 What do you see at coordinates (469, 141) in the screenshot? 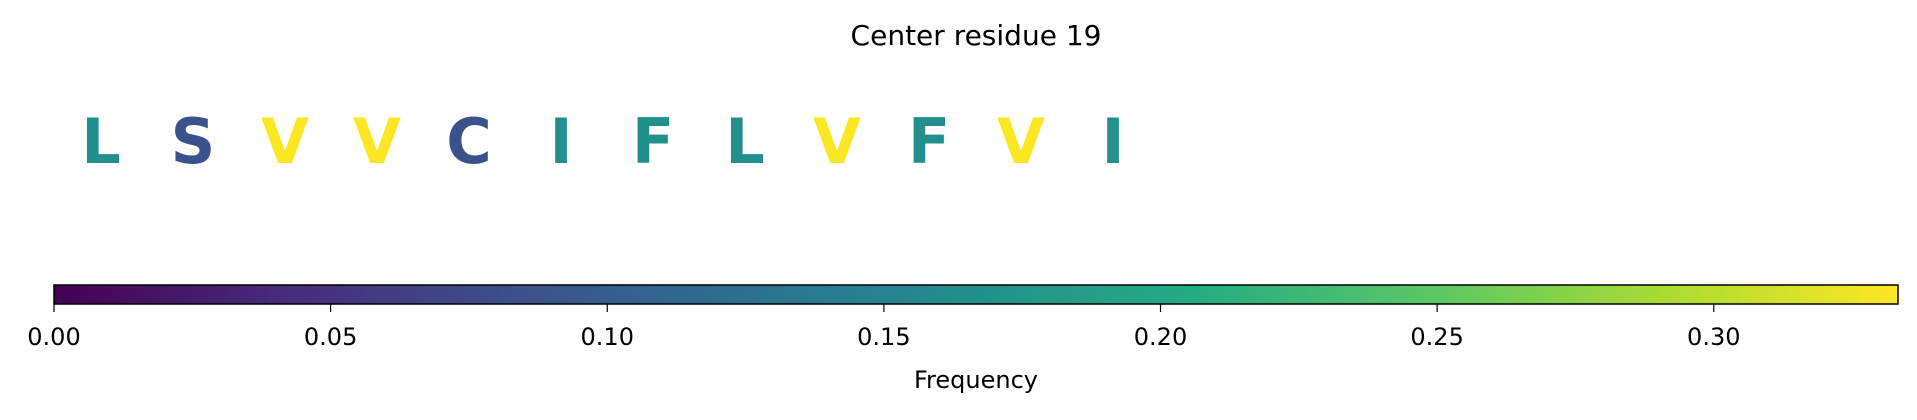
I see `residue-letter: C` at bounding box center [469, 141].